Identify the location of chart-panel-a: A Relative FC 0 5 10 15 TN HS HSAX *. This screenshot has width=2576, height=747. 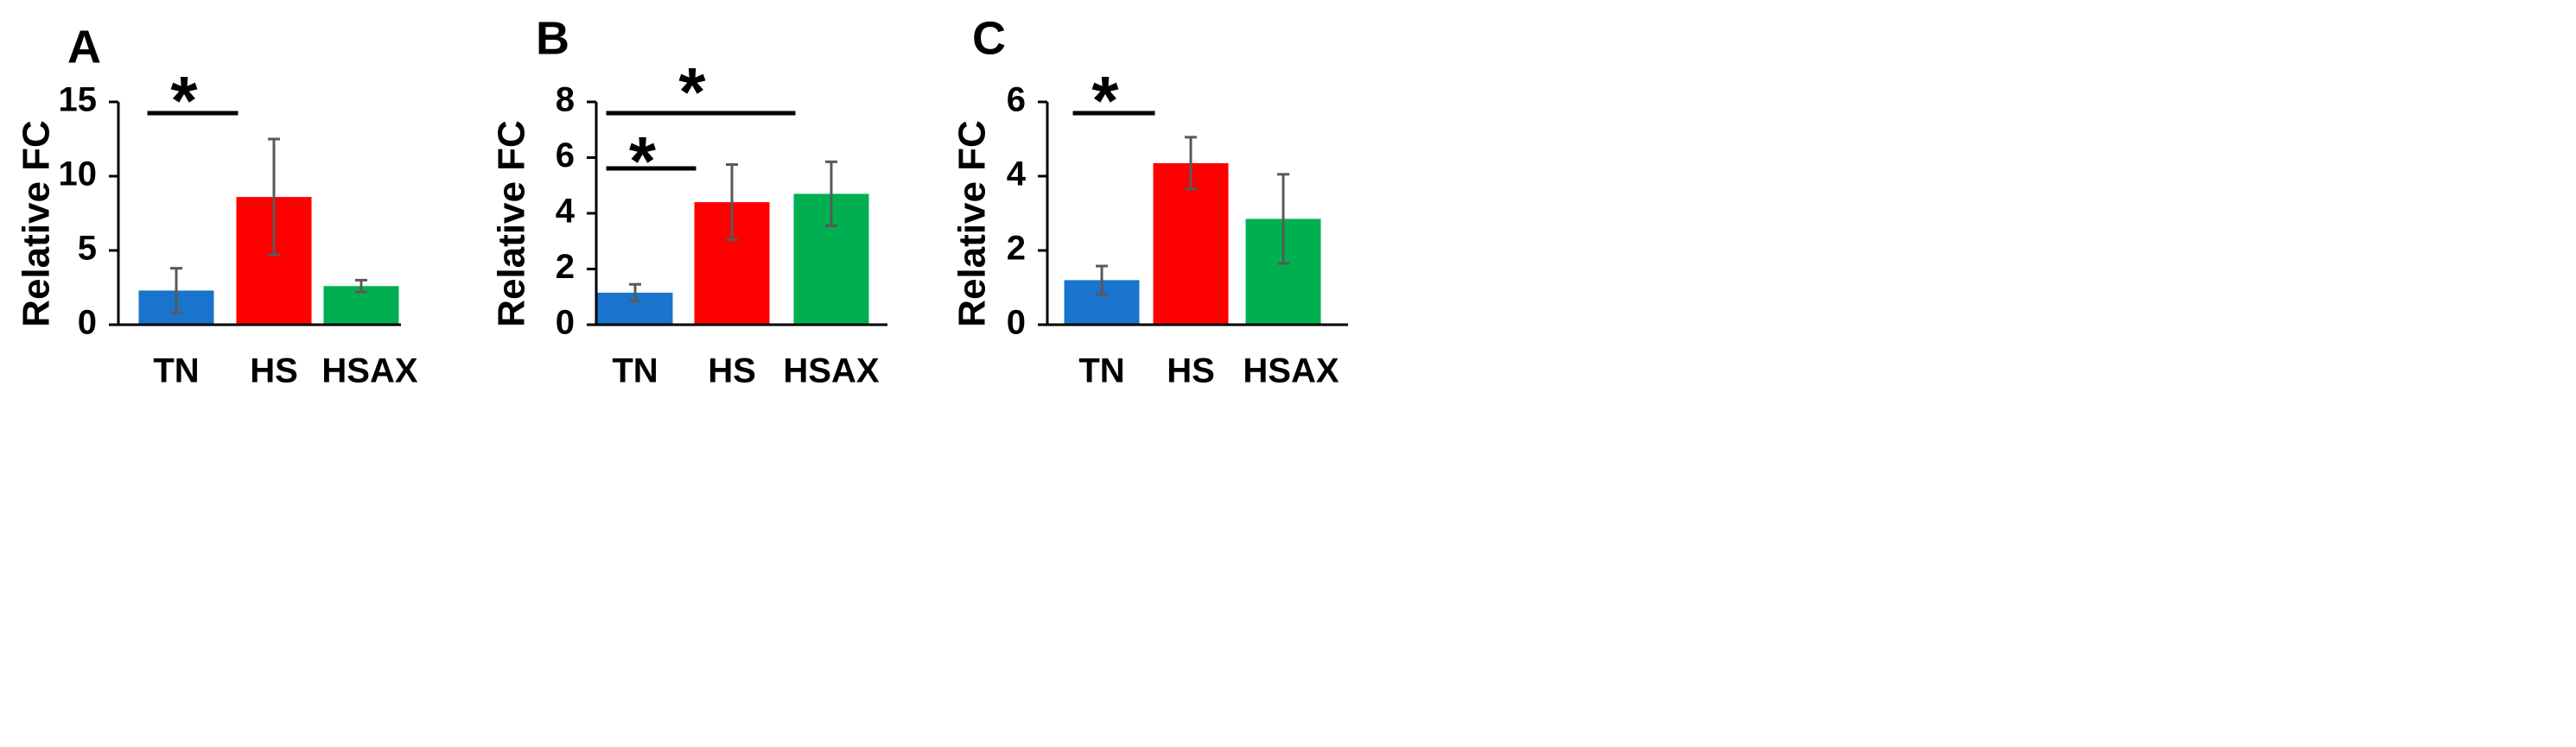
(217, 205).